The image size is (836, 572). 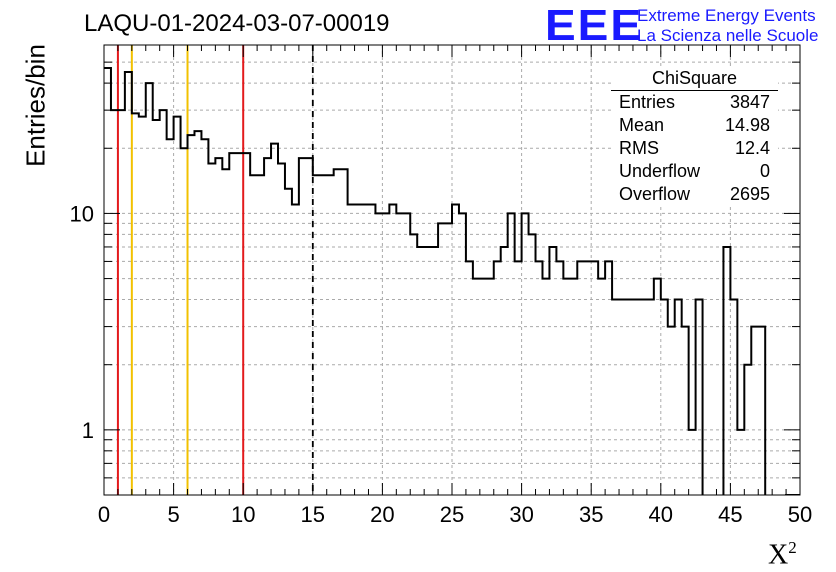 What do you see at coordinates (694, 125) in the screenshot?
I see `stats-row: Mean 14.98` at bounding box center [694, 125].